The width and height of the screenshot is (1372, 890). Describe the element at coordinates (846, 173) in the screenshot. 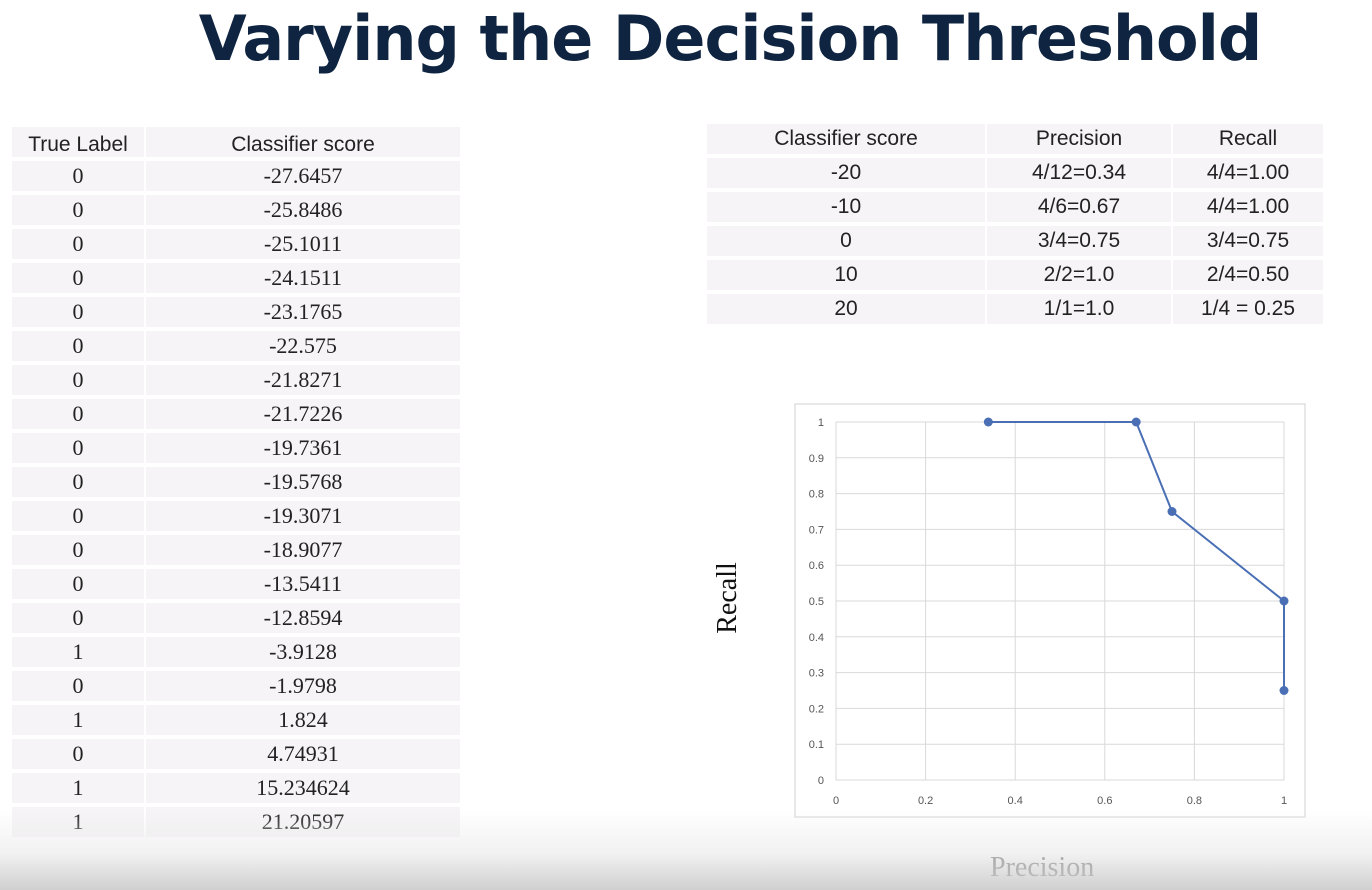

I see `threshold-cell: -20` at that location.